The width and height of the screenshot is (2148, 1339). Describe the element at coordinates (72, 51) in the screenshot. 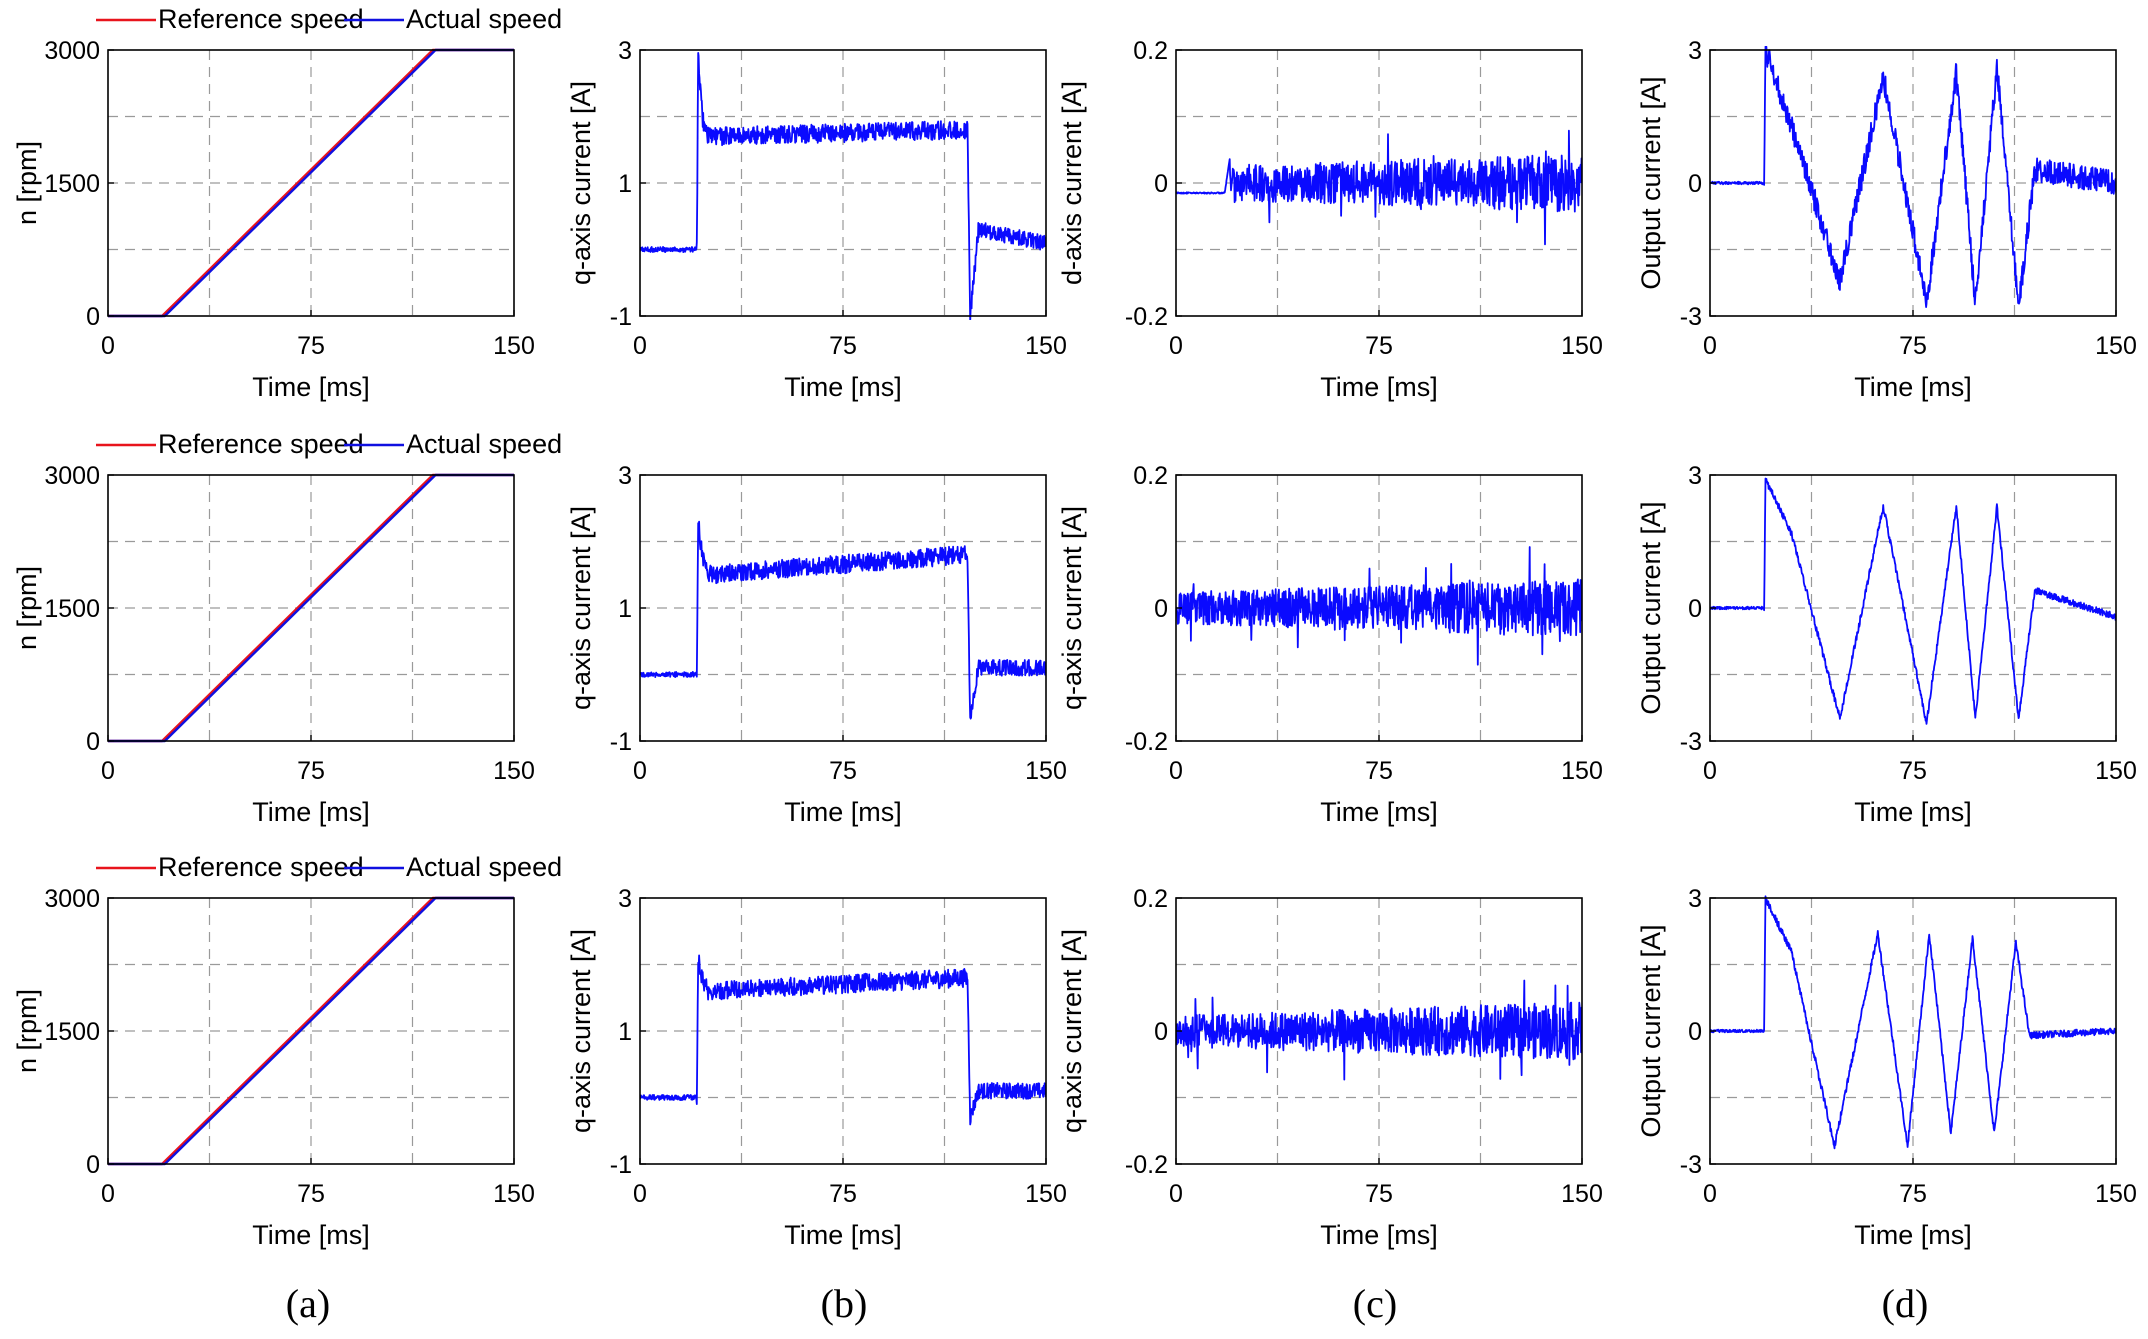

I see `y-tick-label: 3000` at that location.